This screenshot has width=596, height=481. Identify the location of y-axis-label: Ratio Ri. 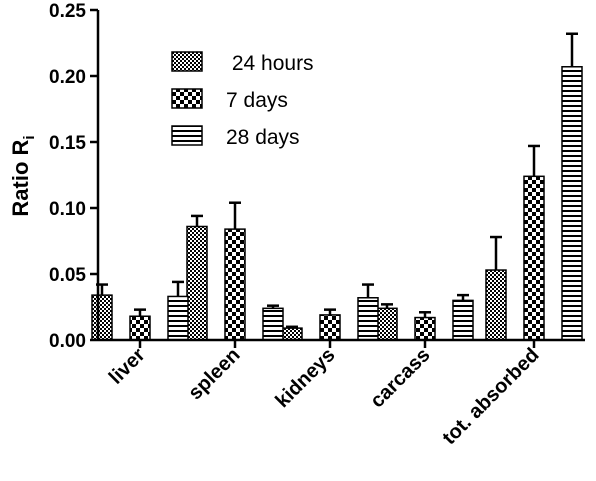
(23, 175).